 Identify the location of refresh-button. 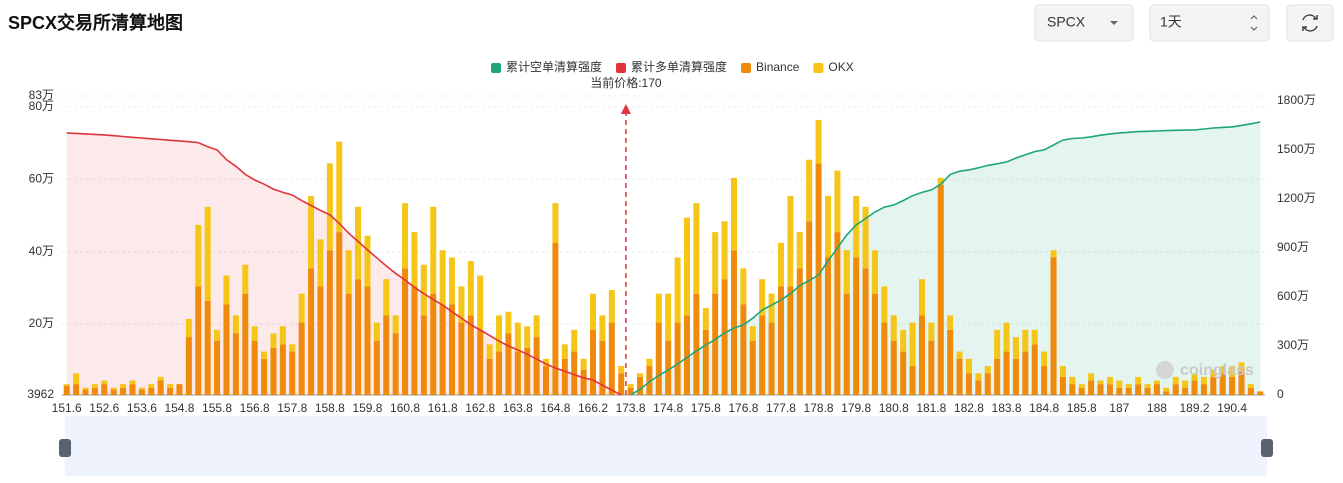
(1310, 23).